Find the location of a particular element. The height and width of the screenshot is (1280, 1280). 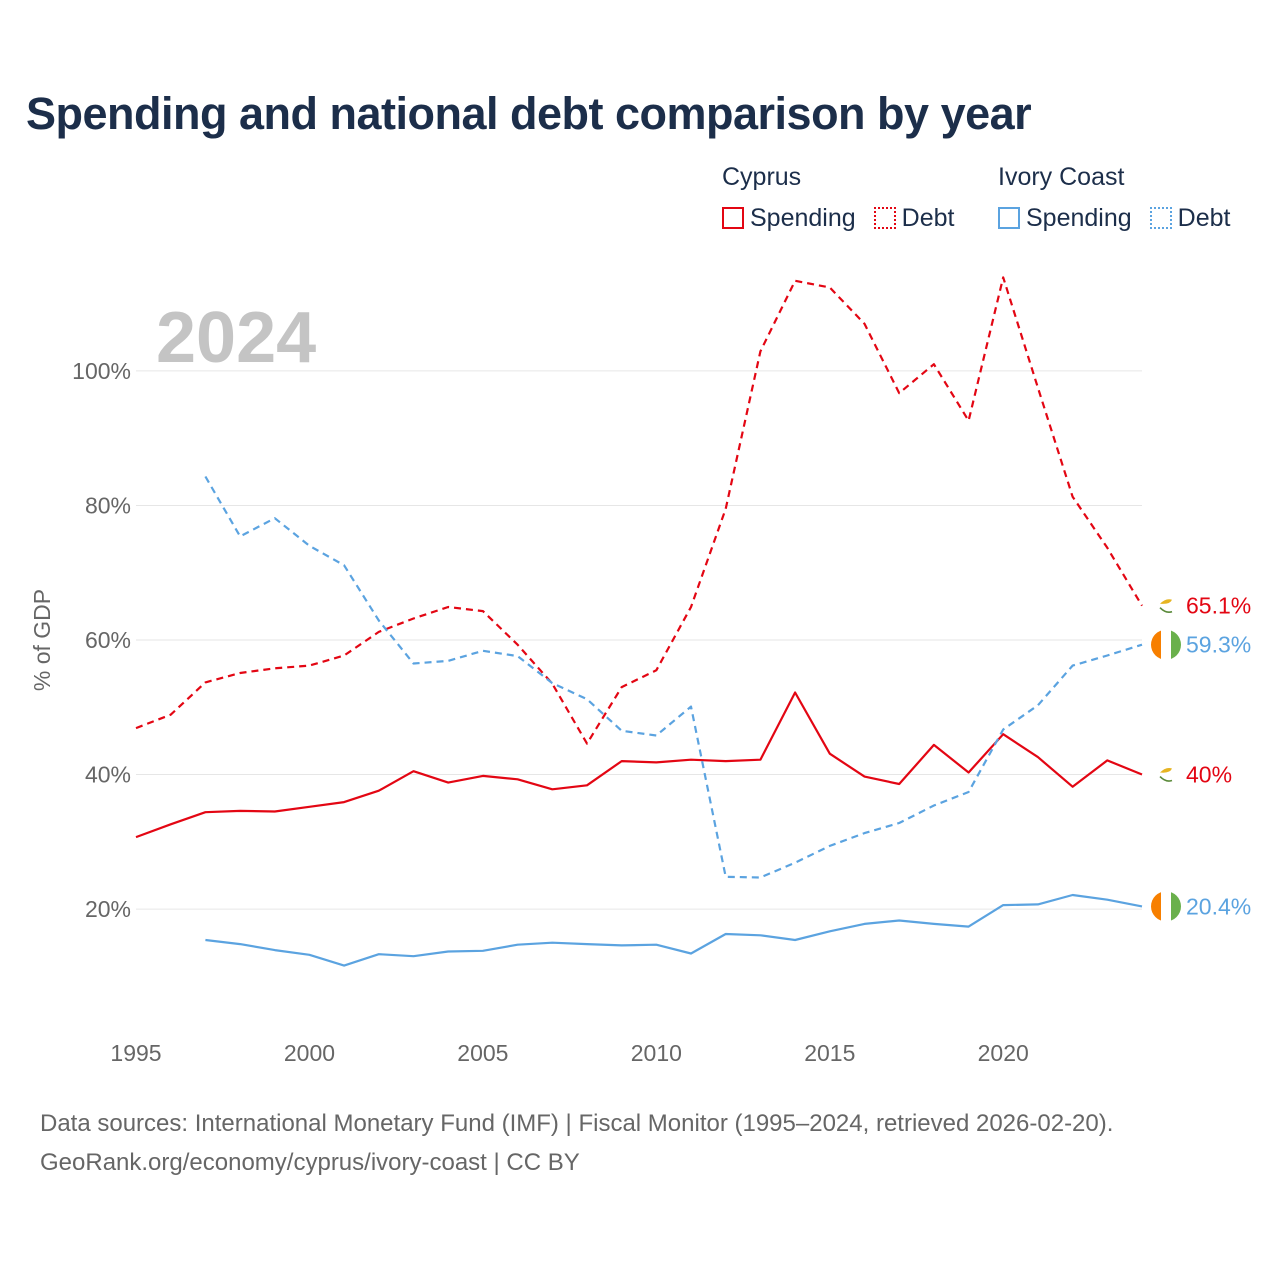

y-tick-label: 20% is located at coordinates (108, 909).